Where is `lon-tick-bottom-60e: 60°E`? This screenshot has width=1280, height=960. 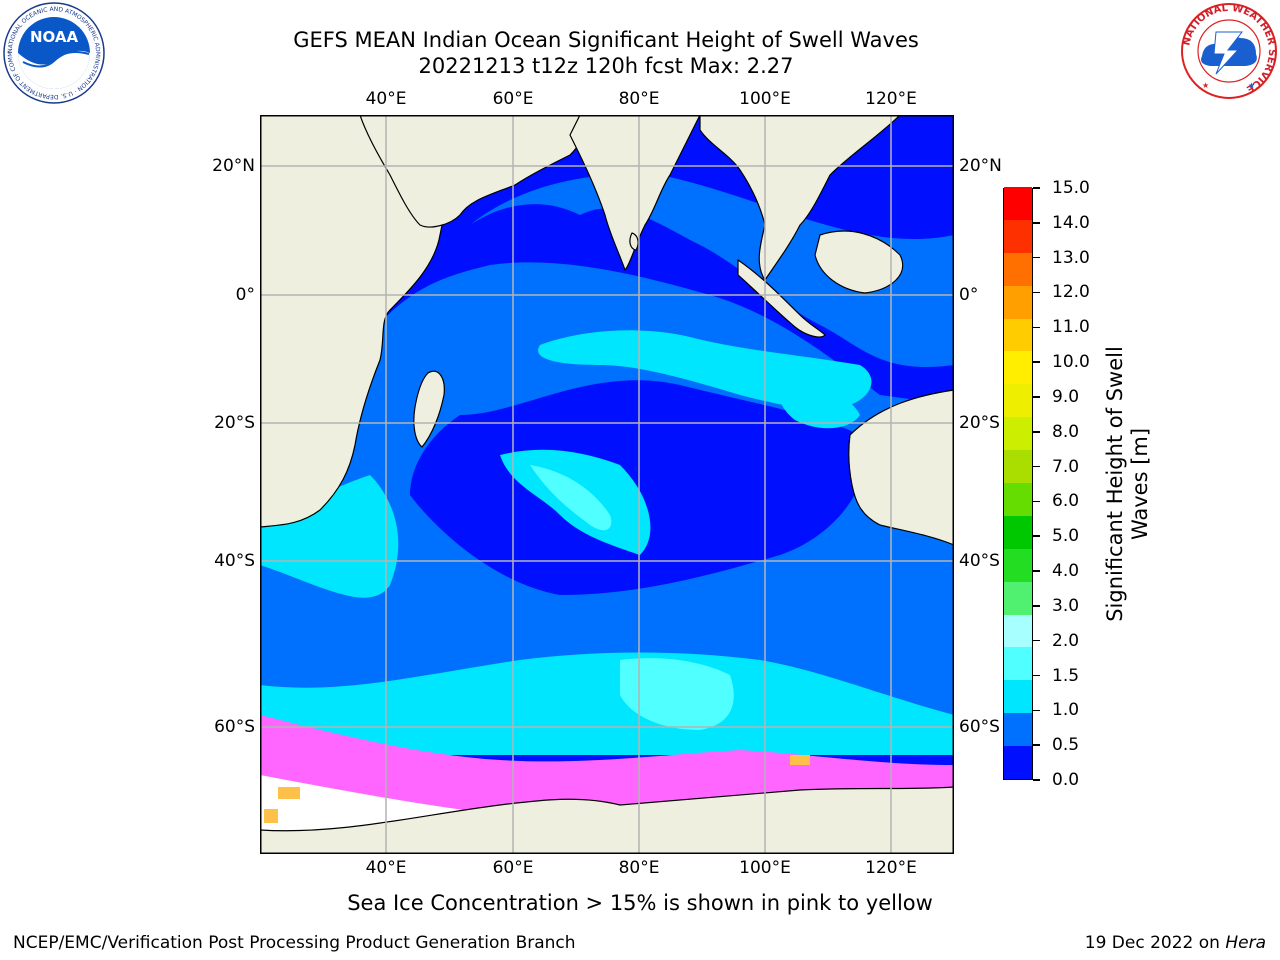 lon-tick-bottom-60e: 60°E is located at coordinates (513, 868).